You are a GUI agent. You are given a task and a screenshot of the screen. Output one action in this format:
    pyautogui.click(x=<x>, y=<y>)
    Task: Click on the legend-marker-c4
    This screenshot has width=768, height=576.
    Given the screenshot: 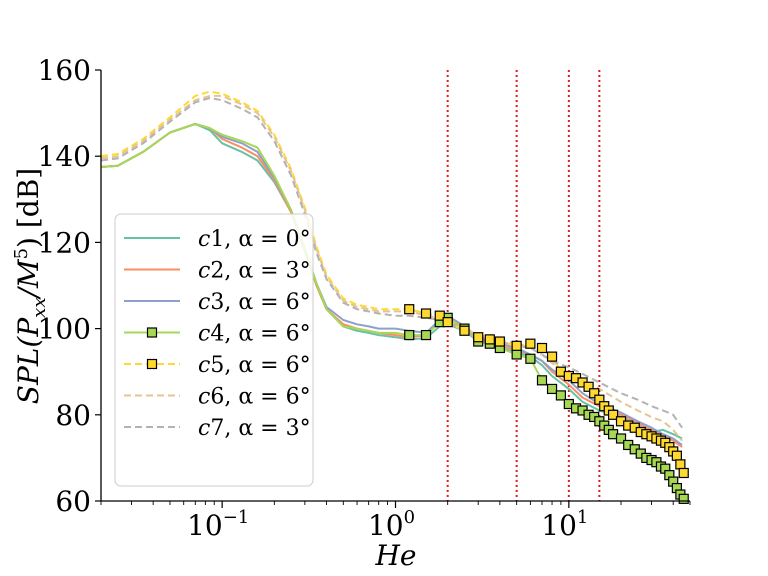 What is the action you would take?
    pyautogui.click(x=152, y=332)
    